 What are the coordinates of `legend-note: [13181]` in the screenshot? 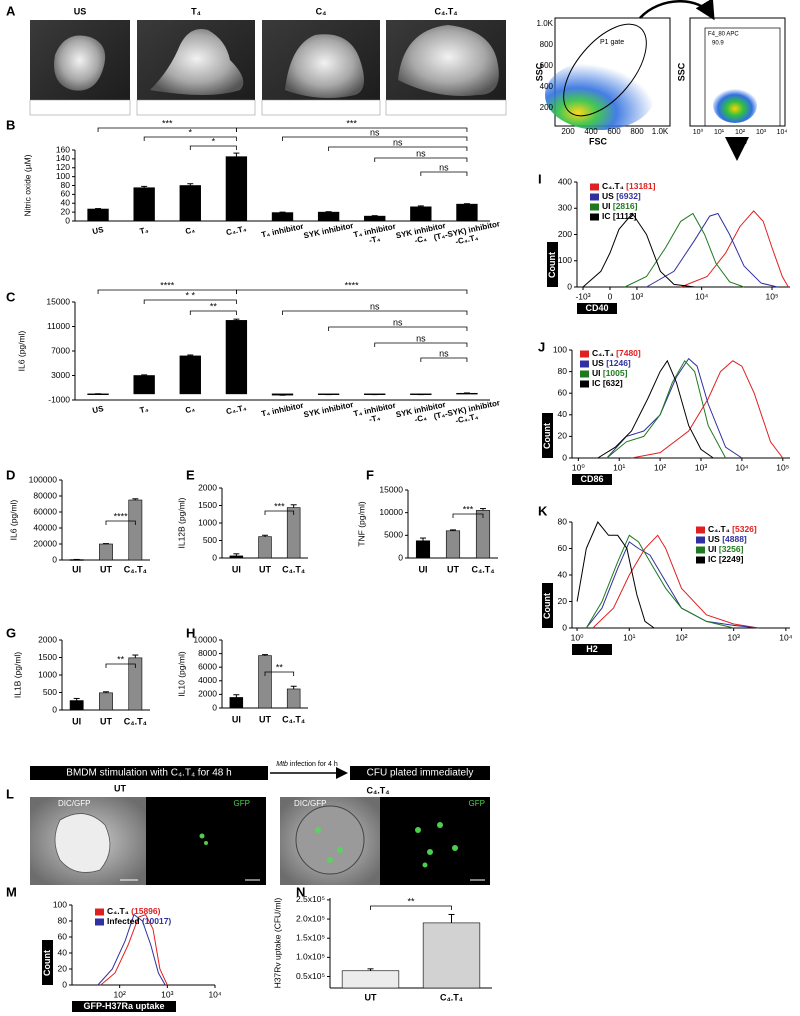 It's located at (640, 186).